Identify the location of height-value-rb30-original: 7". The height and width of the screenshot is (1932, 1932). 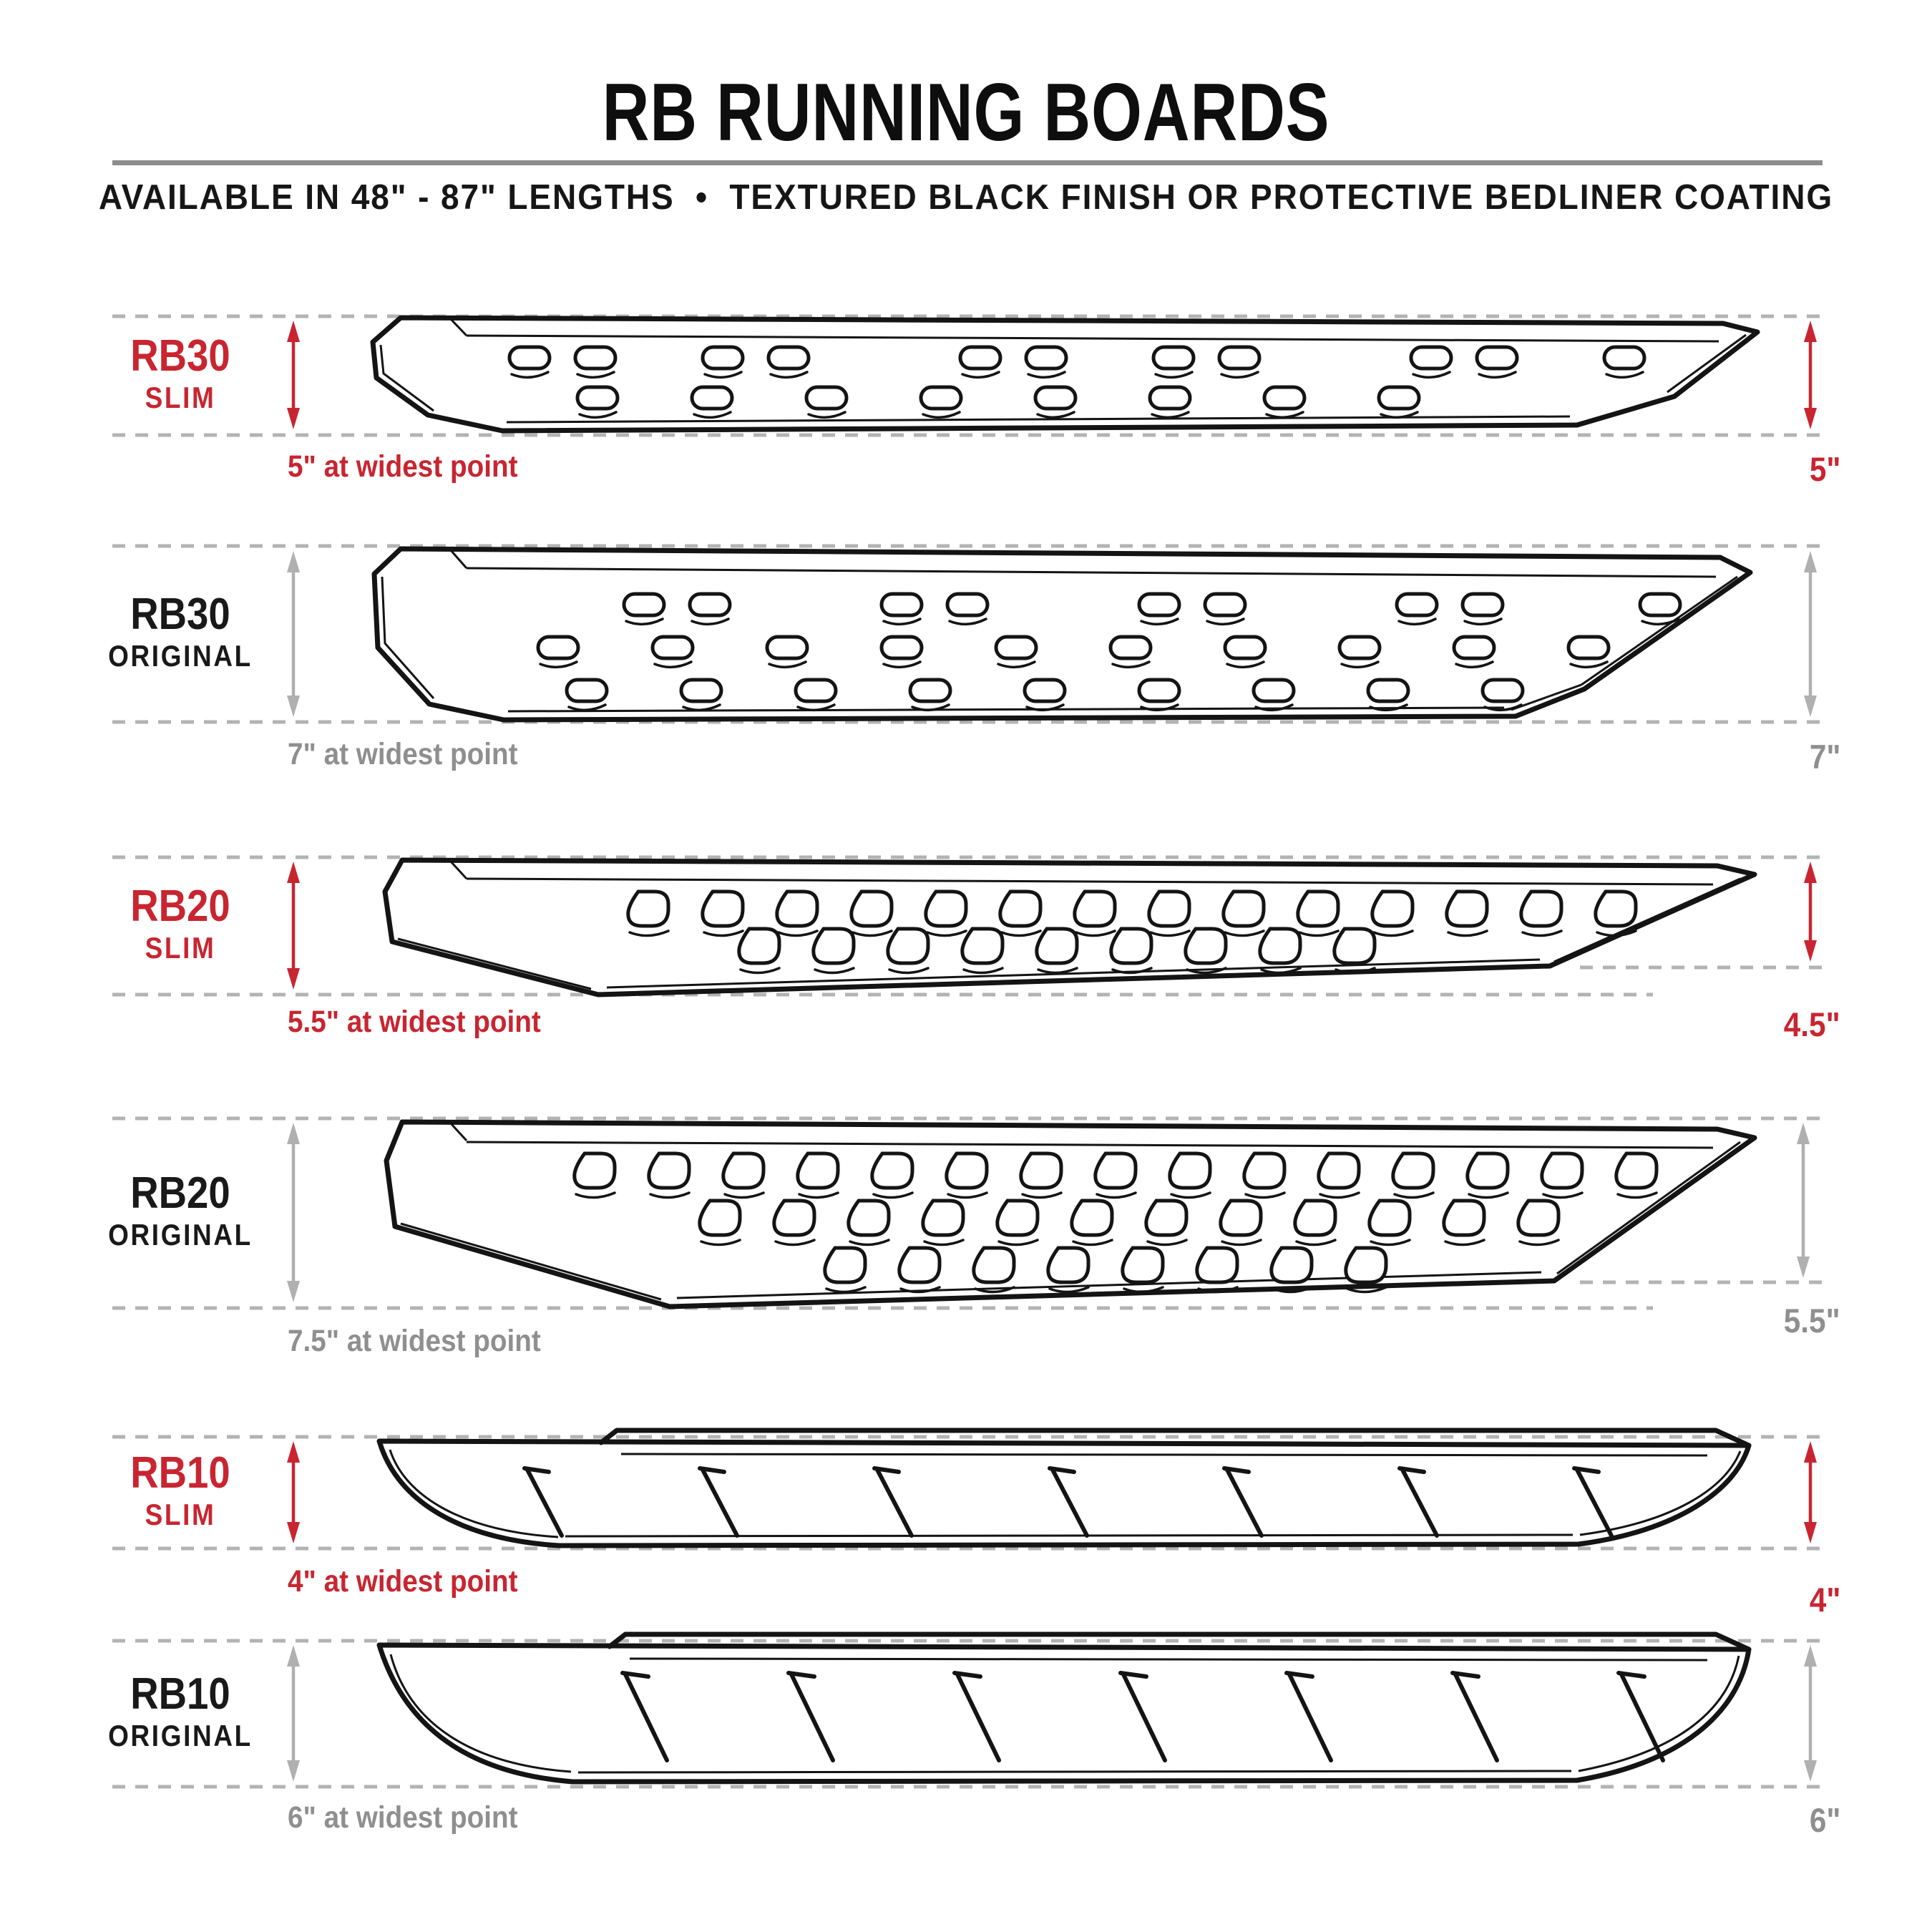
(1824, 757).